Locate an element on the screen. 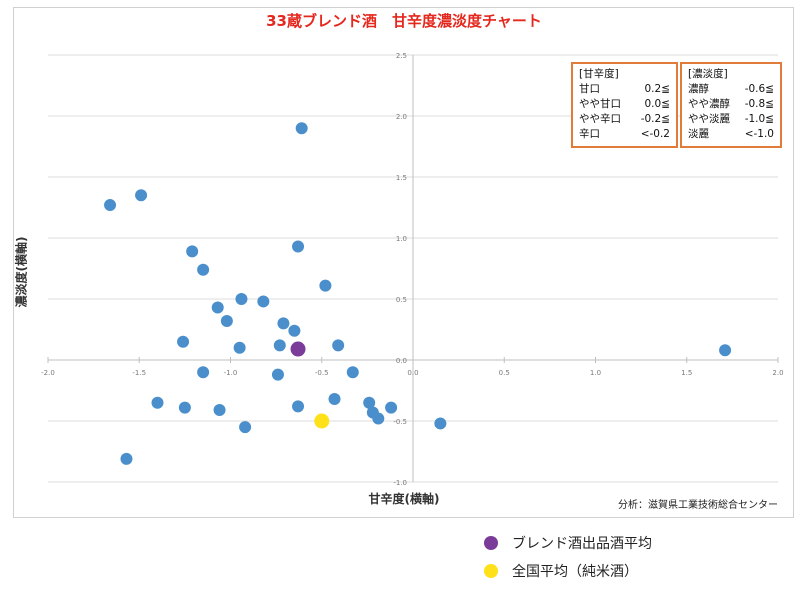 The height and width of the screenshot is (608, 808). legend-notan-row: やや濃醇 -0.8≦ is located at coordinates (731, 104).